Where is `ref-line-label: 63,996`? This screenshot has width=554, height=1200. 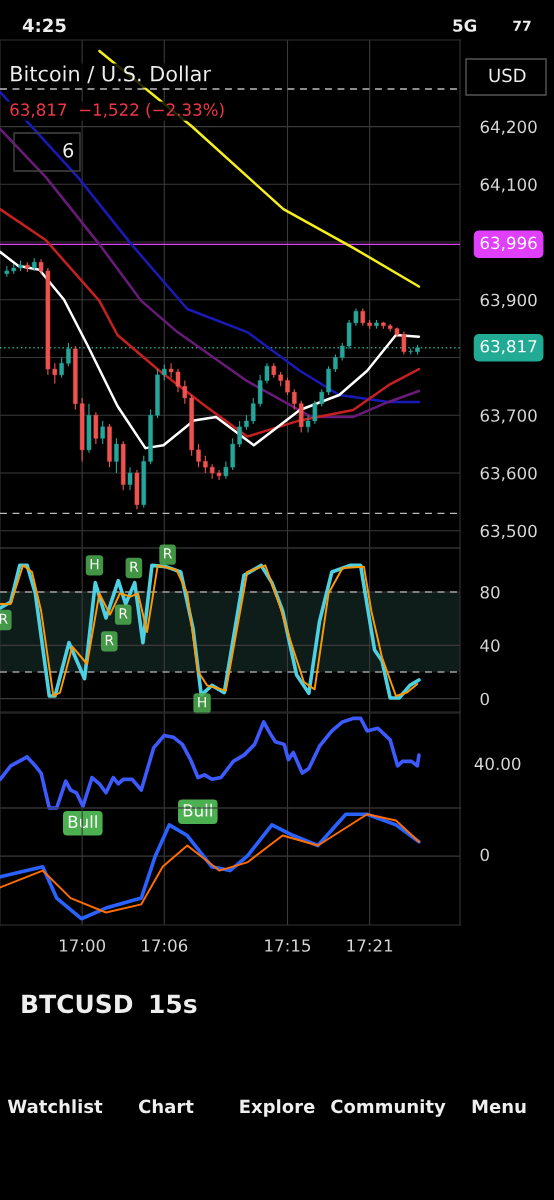 ref-line-label: 63,996 is located at coordinates (508, 243).